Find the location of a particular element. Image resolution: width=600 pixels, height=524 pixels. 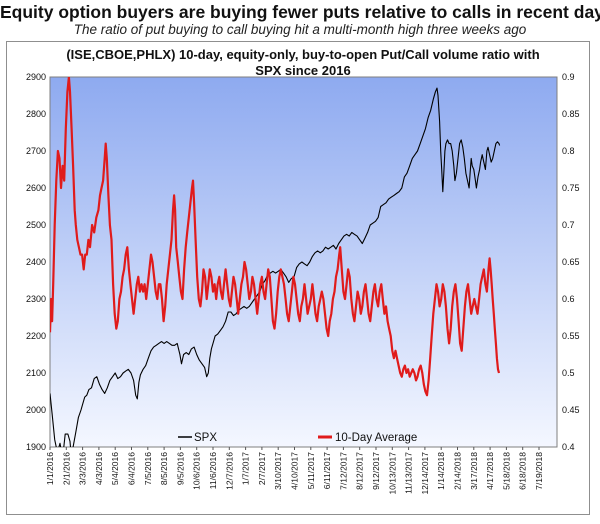

right-tick-label: 0.65 is located at coordinates (571, 262).